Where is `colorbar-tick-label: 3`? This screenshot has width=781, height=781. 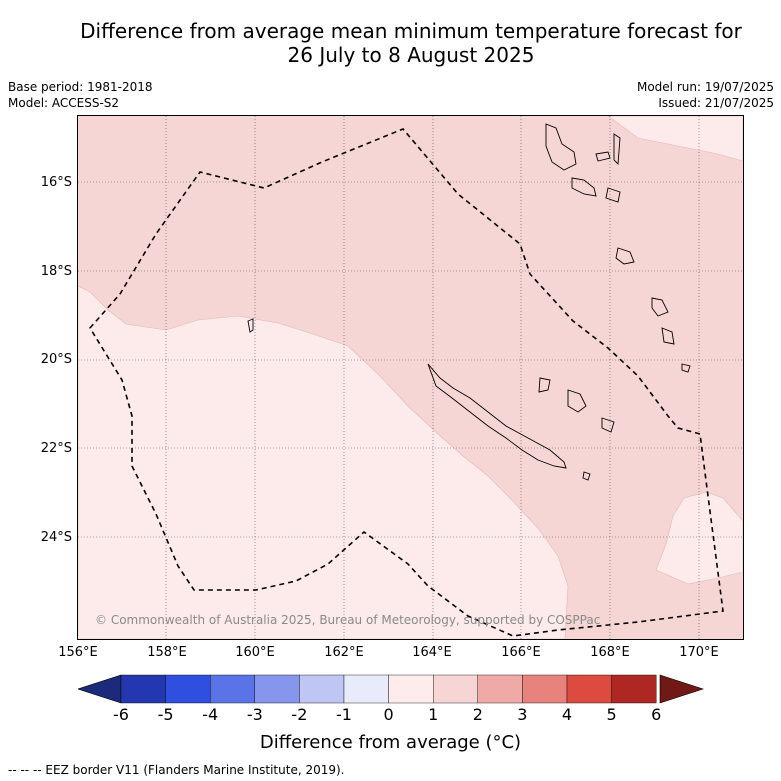
colorbar-tick-label: 3 is located at coordinates (522, 714).